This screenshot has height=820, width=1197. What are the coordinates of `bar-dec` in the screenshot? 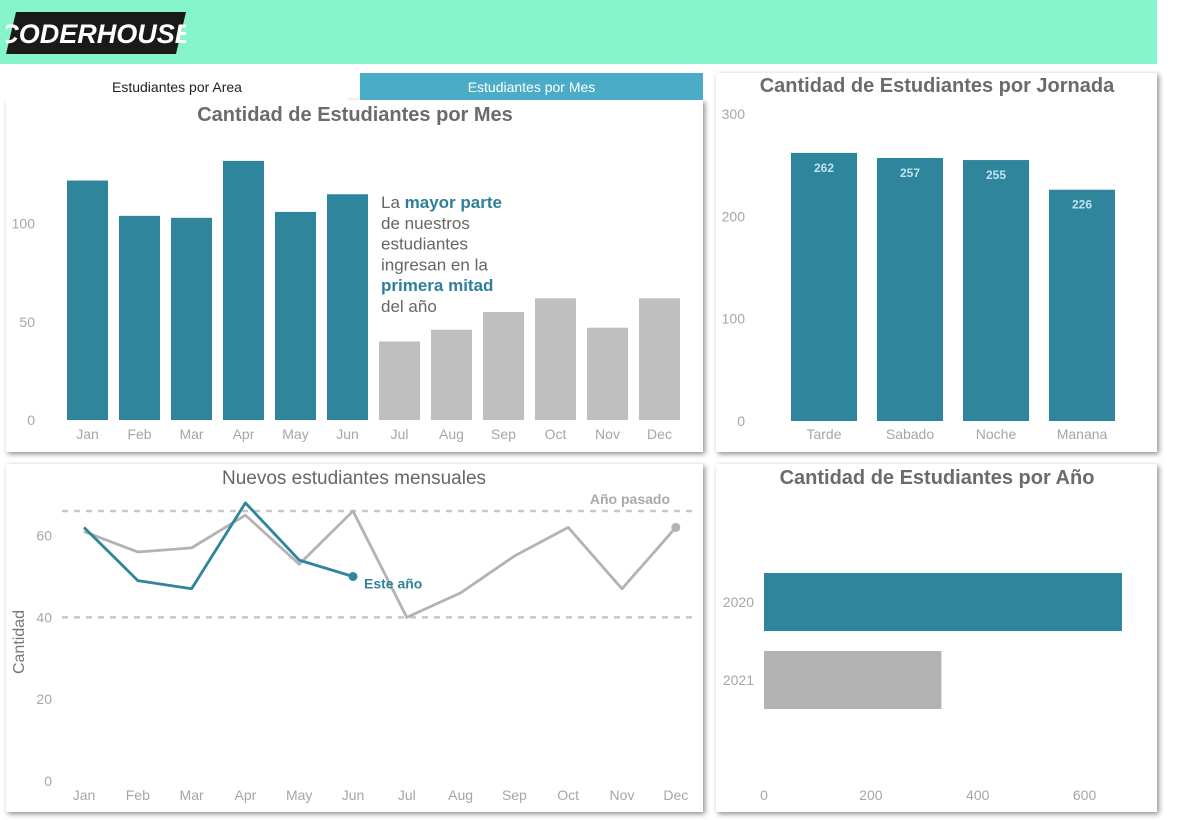 It's located at (659, 359).